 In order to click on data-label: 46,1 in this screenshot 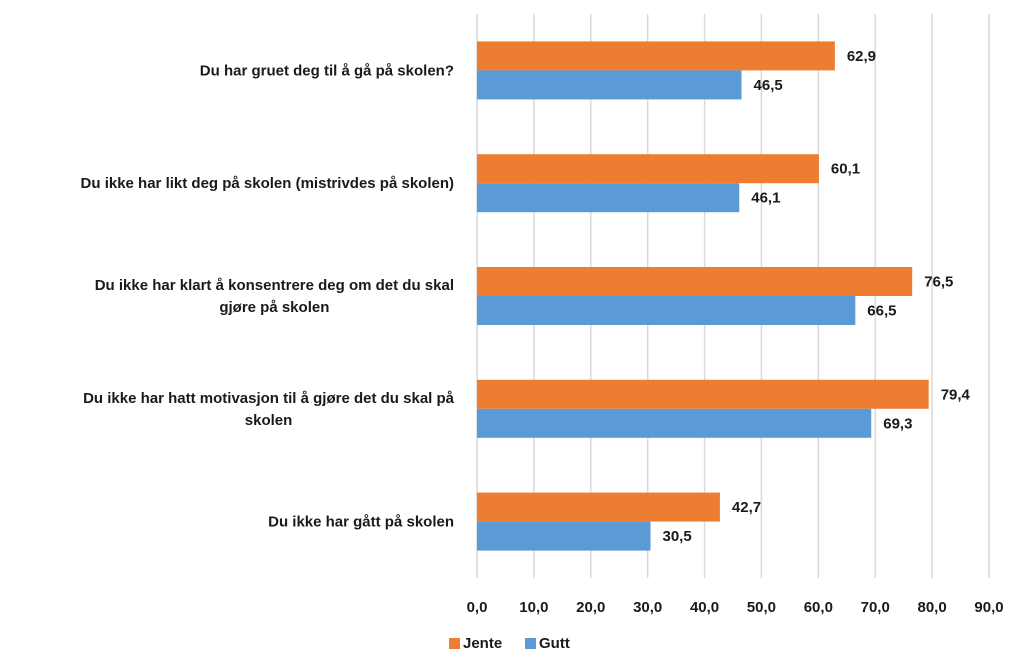, I will do `click(765, 198)`.